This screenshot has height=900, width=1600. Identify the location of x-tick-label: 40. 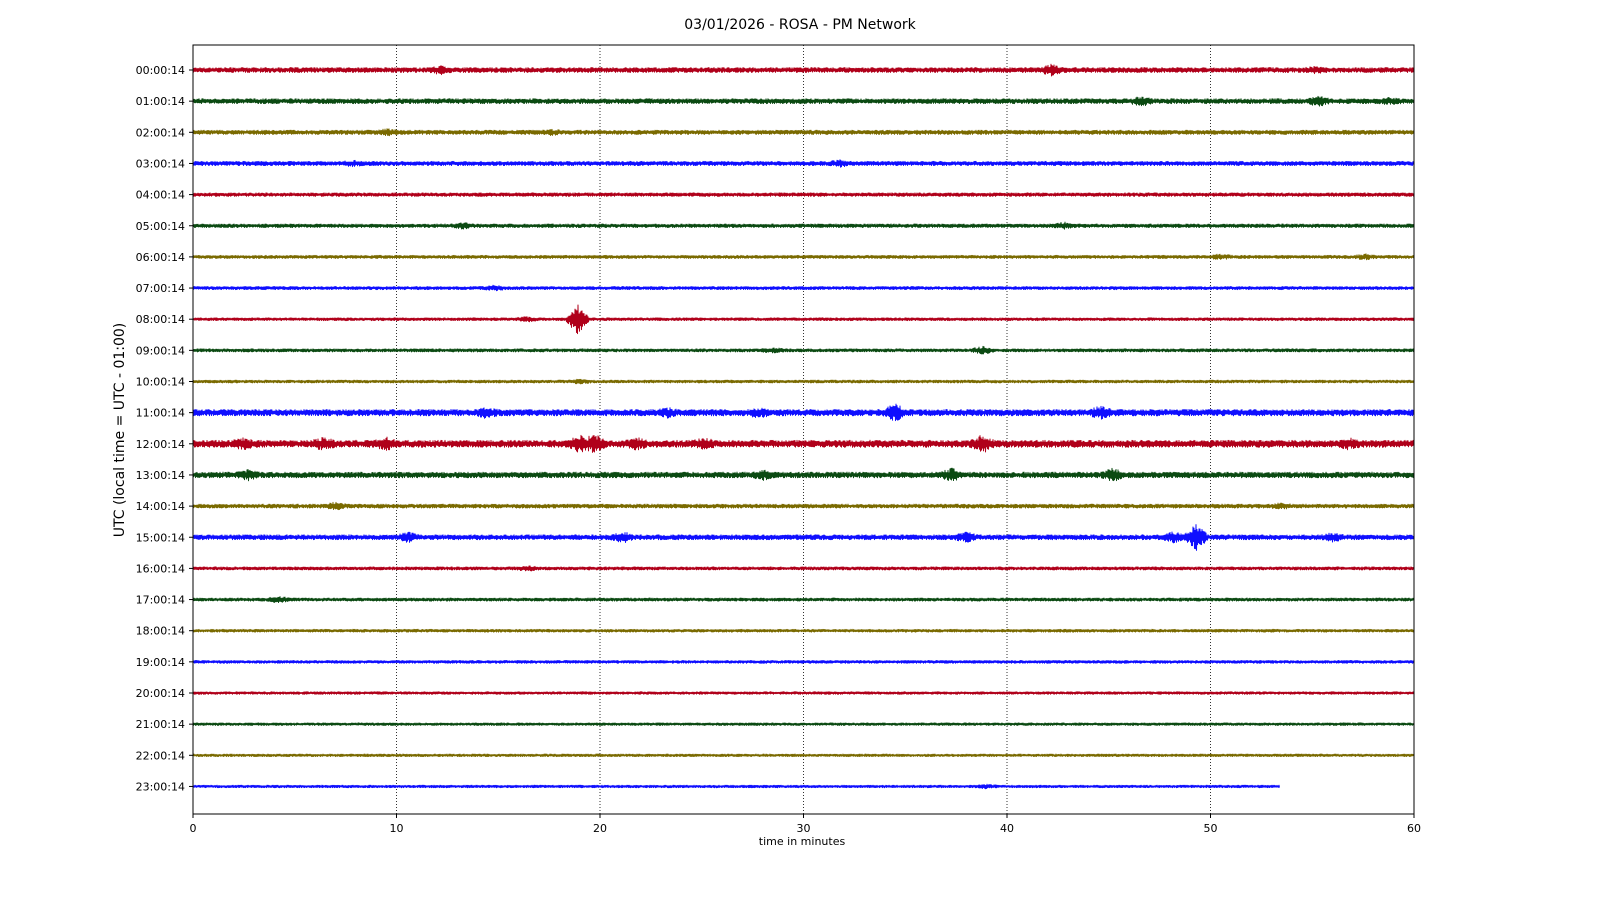
(1007, 828).